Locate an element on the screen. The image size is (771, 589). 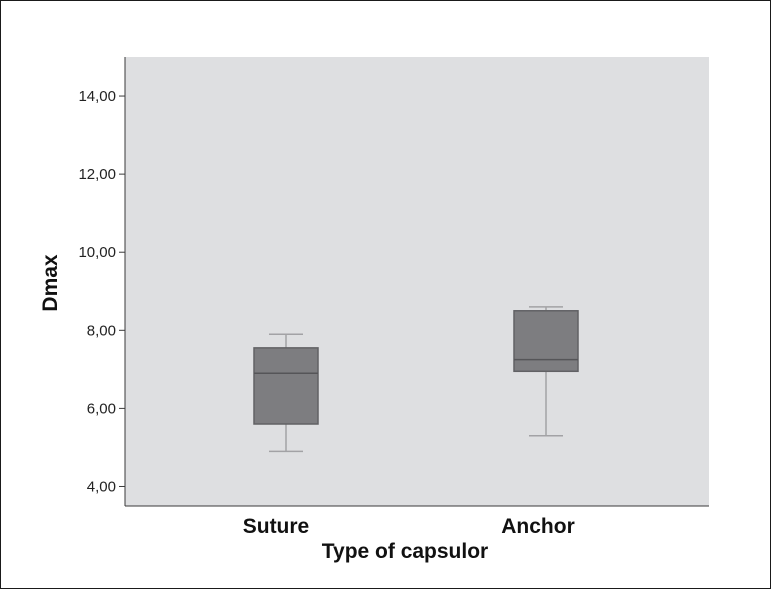
box-suture is located at coordinates (286, 393).